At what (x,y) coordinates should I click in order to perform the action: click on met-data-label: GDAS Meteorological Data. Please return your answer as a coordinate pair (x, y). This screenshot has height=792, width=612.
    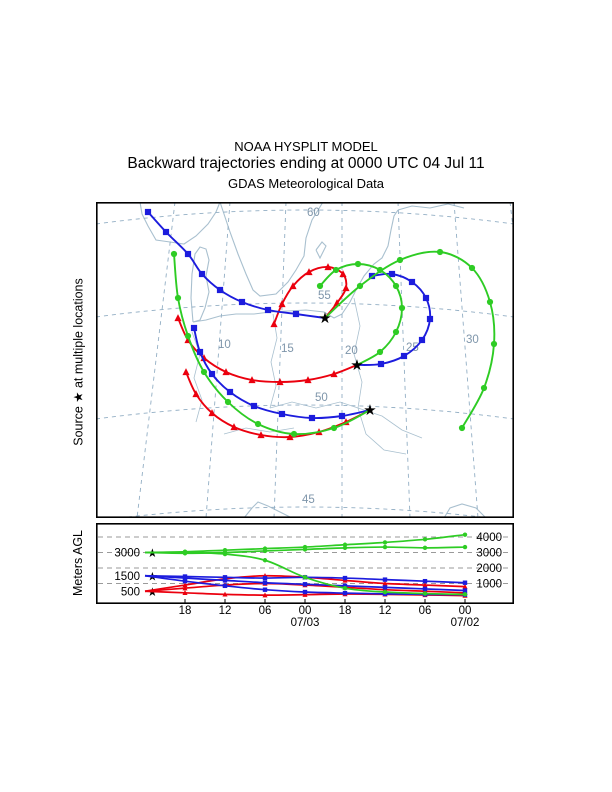
    Looking at the image, I should click on (306, 183).